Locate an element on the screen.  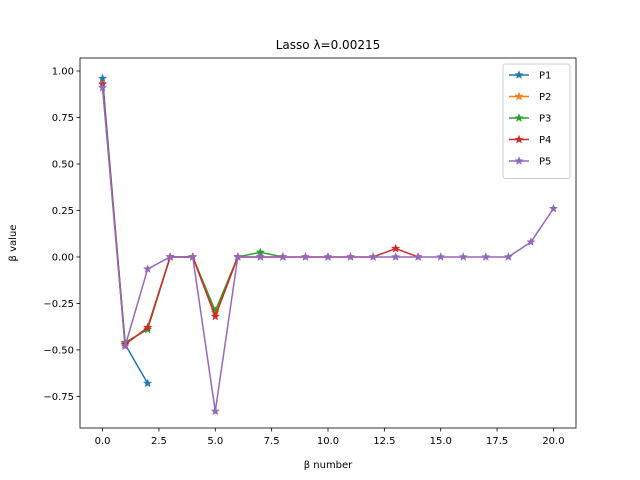
y-tick-label: −0.50 is located at coordinates (58, 350).